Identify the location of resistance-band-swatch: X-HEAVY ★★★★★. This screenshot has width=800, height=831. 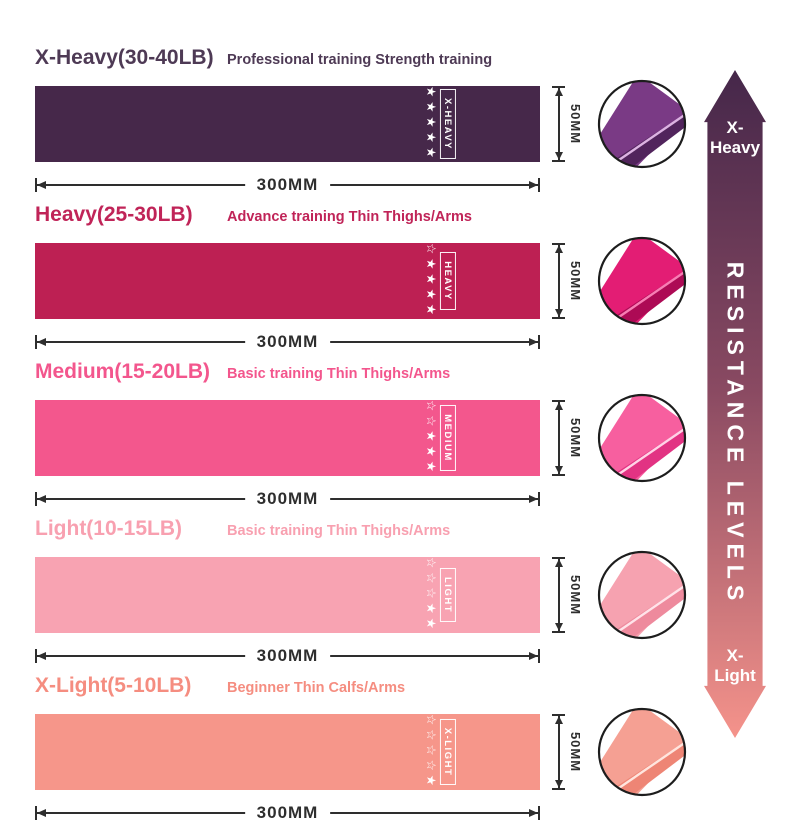
(287, 124).